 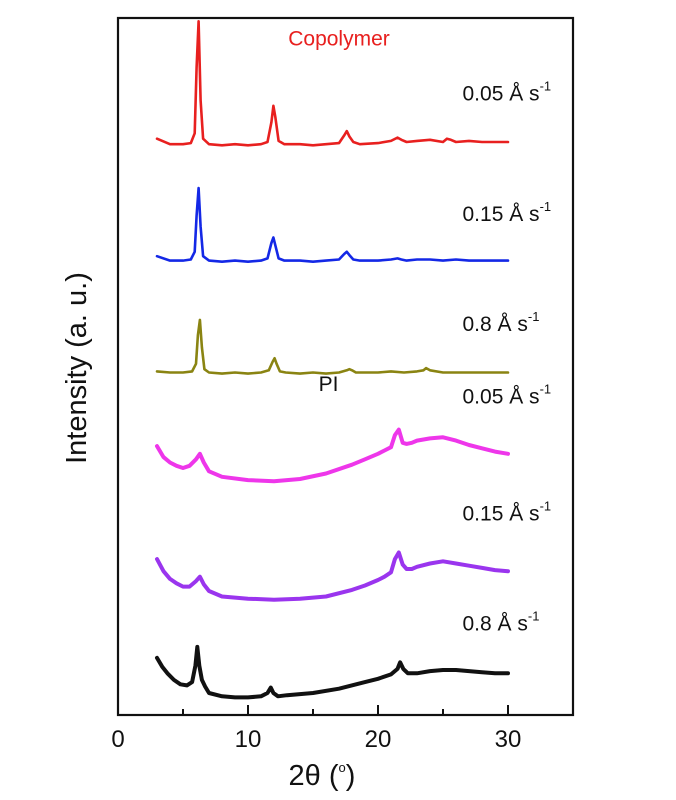 What do you see at coordinates (501, 514) in the screenshot?
I see `series-label-text-5: 0.15 Å s` at bounding box center [501, 514].